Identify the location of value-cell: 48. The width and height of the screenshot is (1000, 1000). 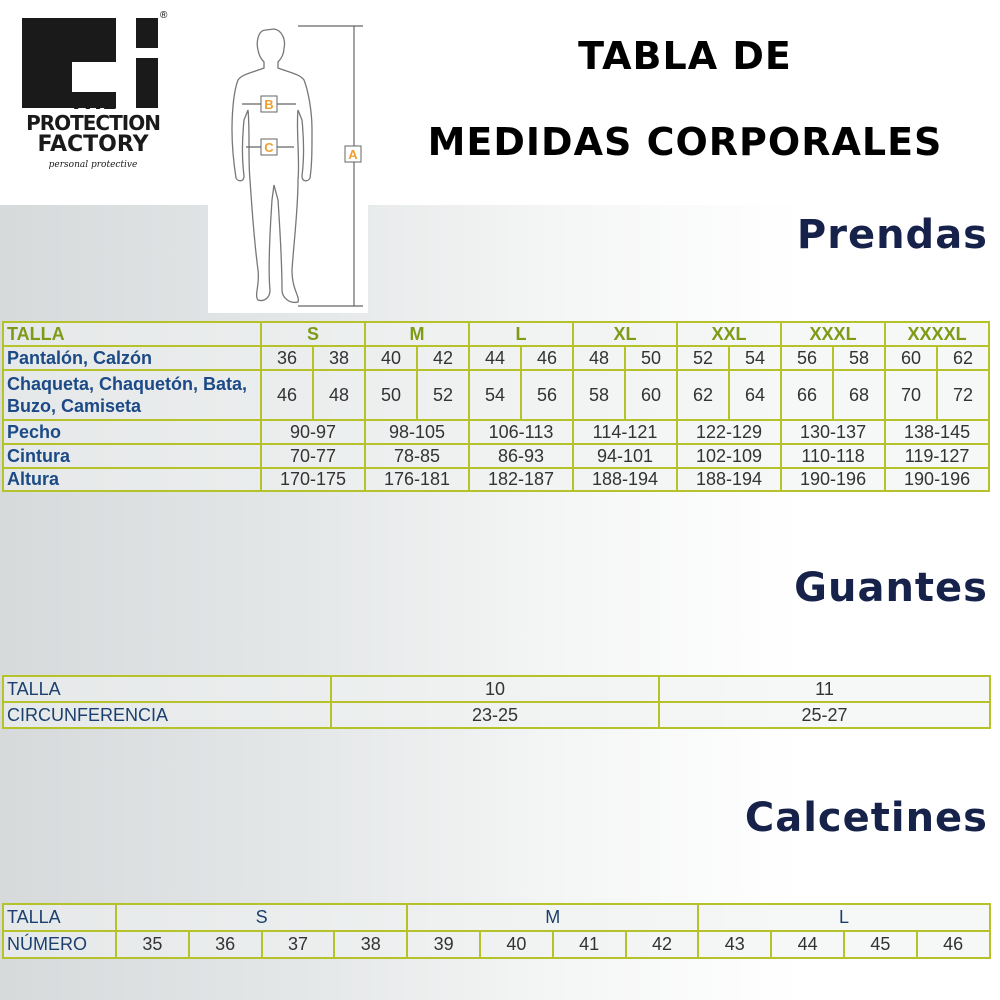
(339, 395).